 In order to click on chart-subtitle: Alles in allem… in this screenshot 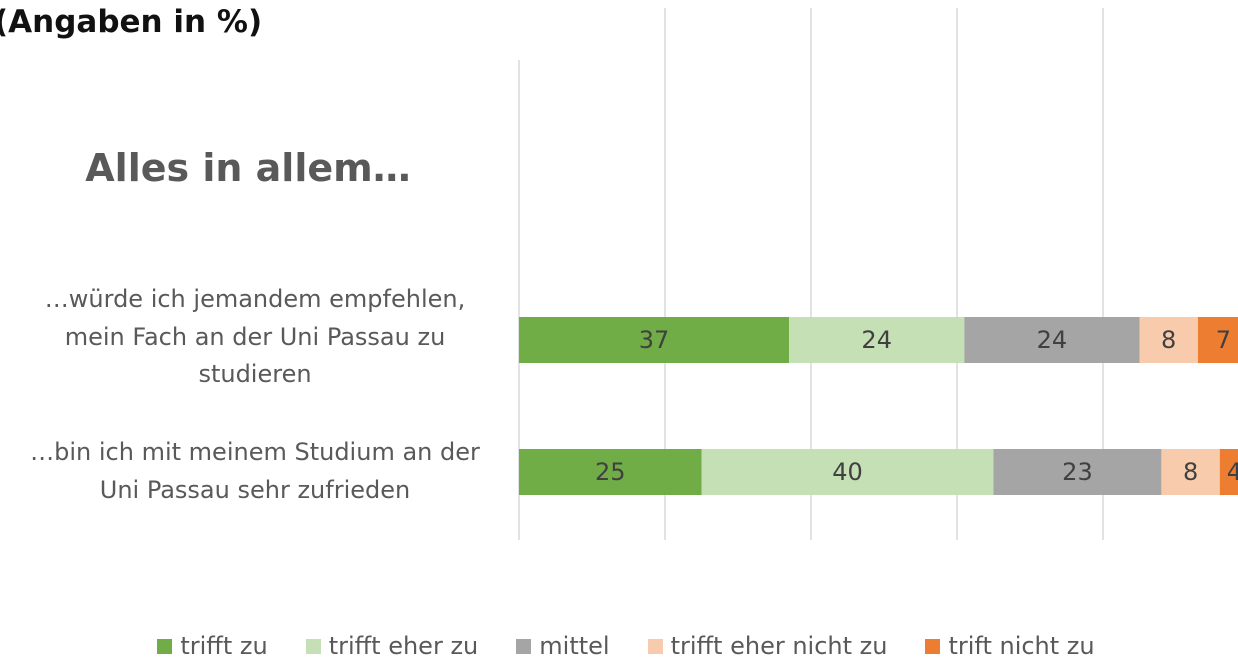, I will do `click(248, 168)`.